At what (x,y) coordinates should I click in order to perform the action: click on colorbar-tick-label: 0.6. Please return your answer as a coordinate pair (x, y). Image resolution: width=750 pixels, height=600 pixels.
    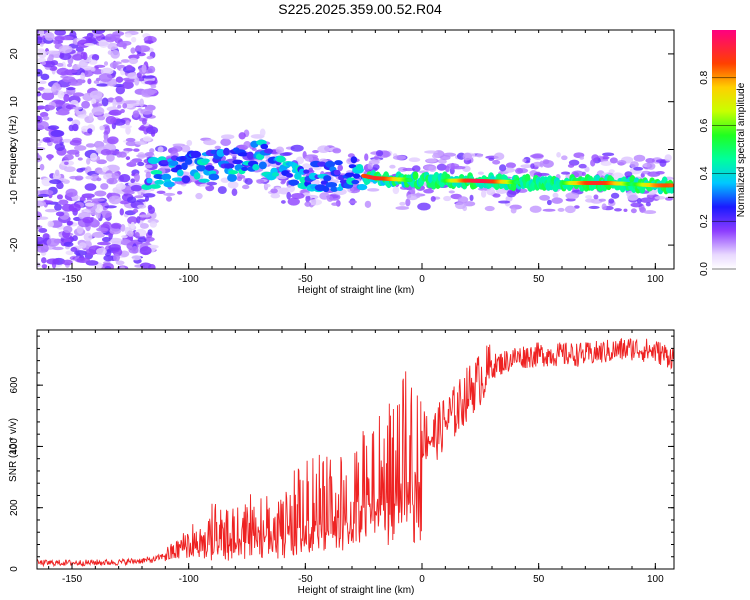
    Looking at the image, I should click on (704, 125).